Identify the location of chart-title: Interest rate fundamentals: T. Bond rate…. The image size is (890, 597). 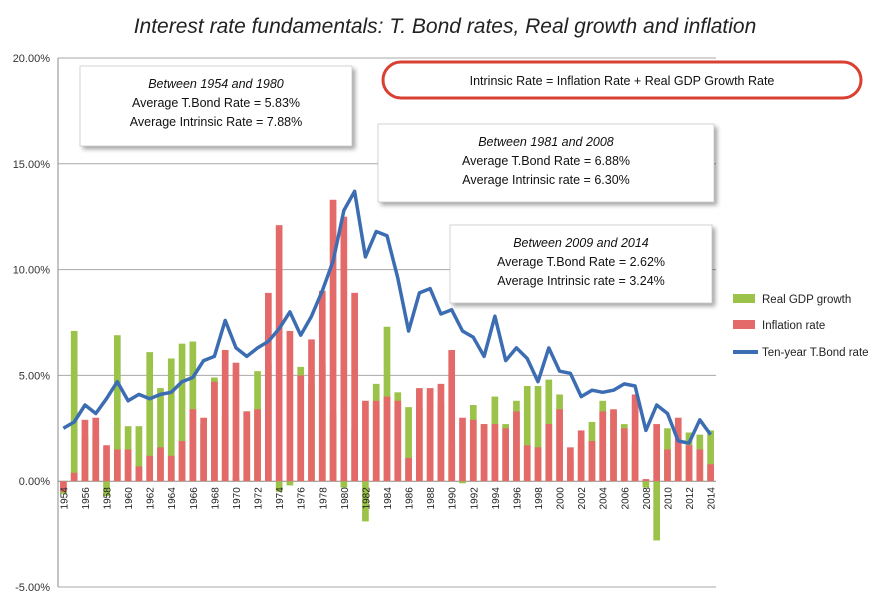
(445, 26).